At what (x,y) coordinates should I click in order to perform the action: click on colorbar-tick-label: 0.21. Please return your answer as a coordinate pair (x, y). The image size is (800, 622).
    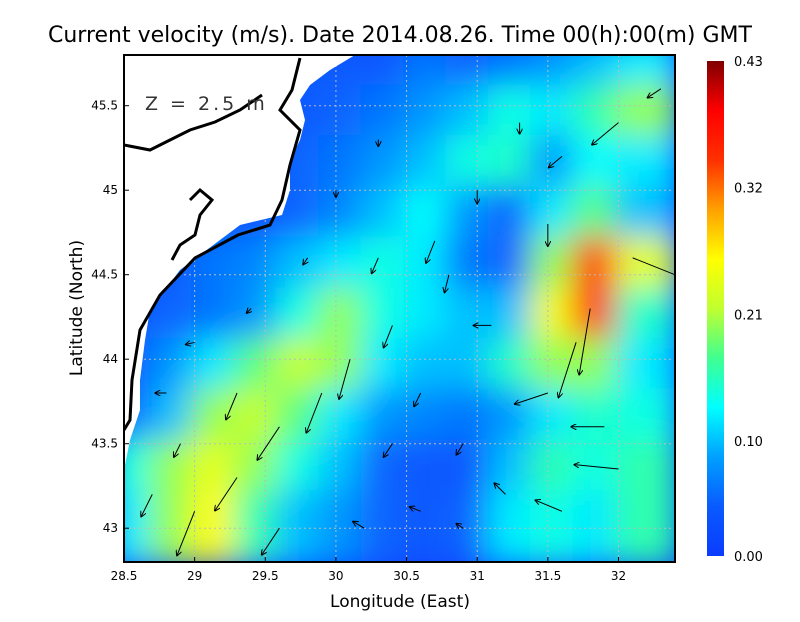
    Looking at the image, I should click on (748, 315).